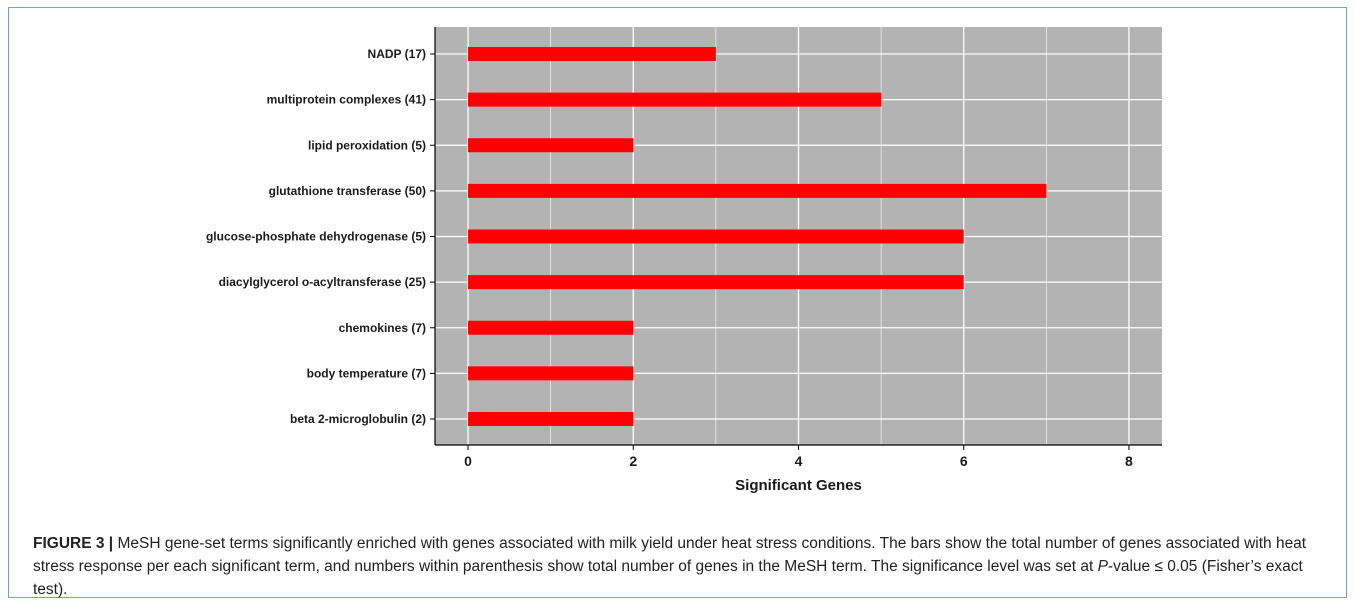 The image size is (1355, 606). Describe the element at coordinates (73, 543) in the screenshot. I see `caption-figure-label: FIGURE 3 |` at that location.